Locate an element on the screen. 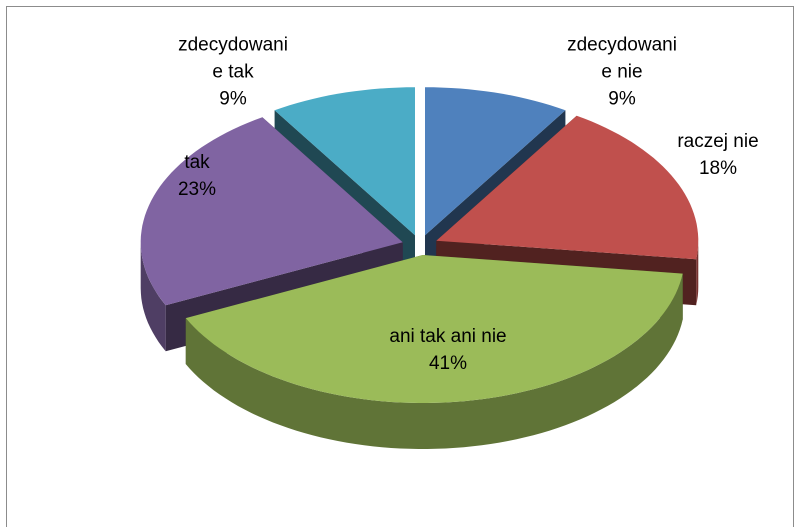 This screenshot has height=527, width=802. category-label: zdecydowanie nie is located at coordinates (622, 58).